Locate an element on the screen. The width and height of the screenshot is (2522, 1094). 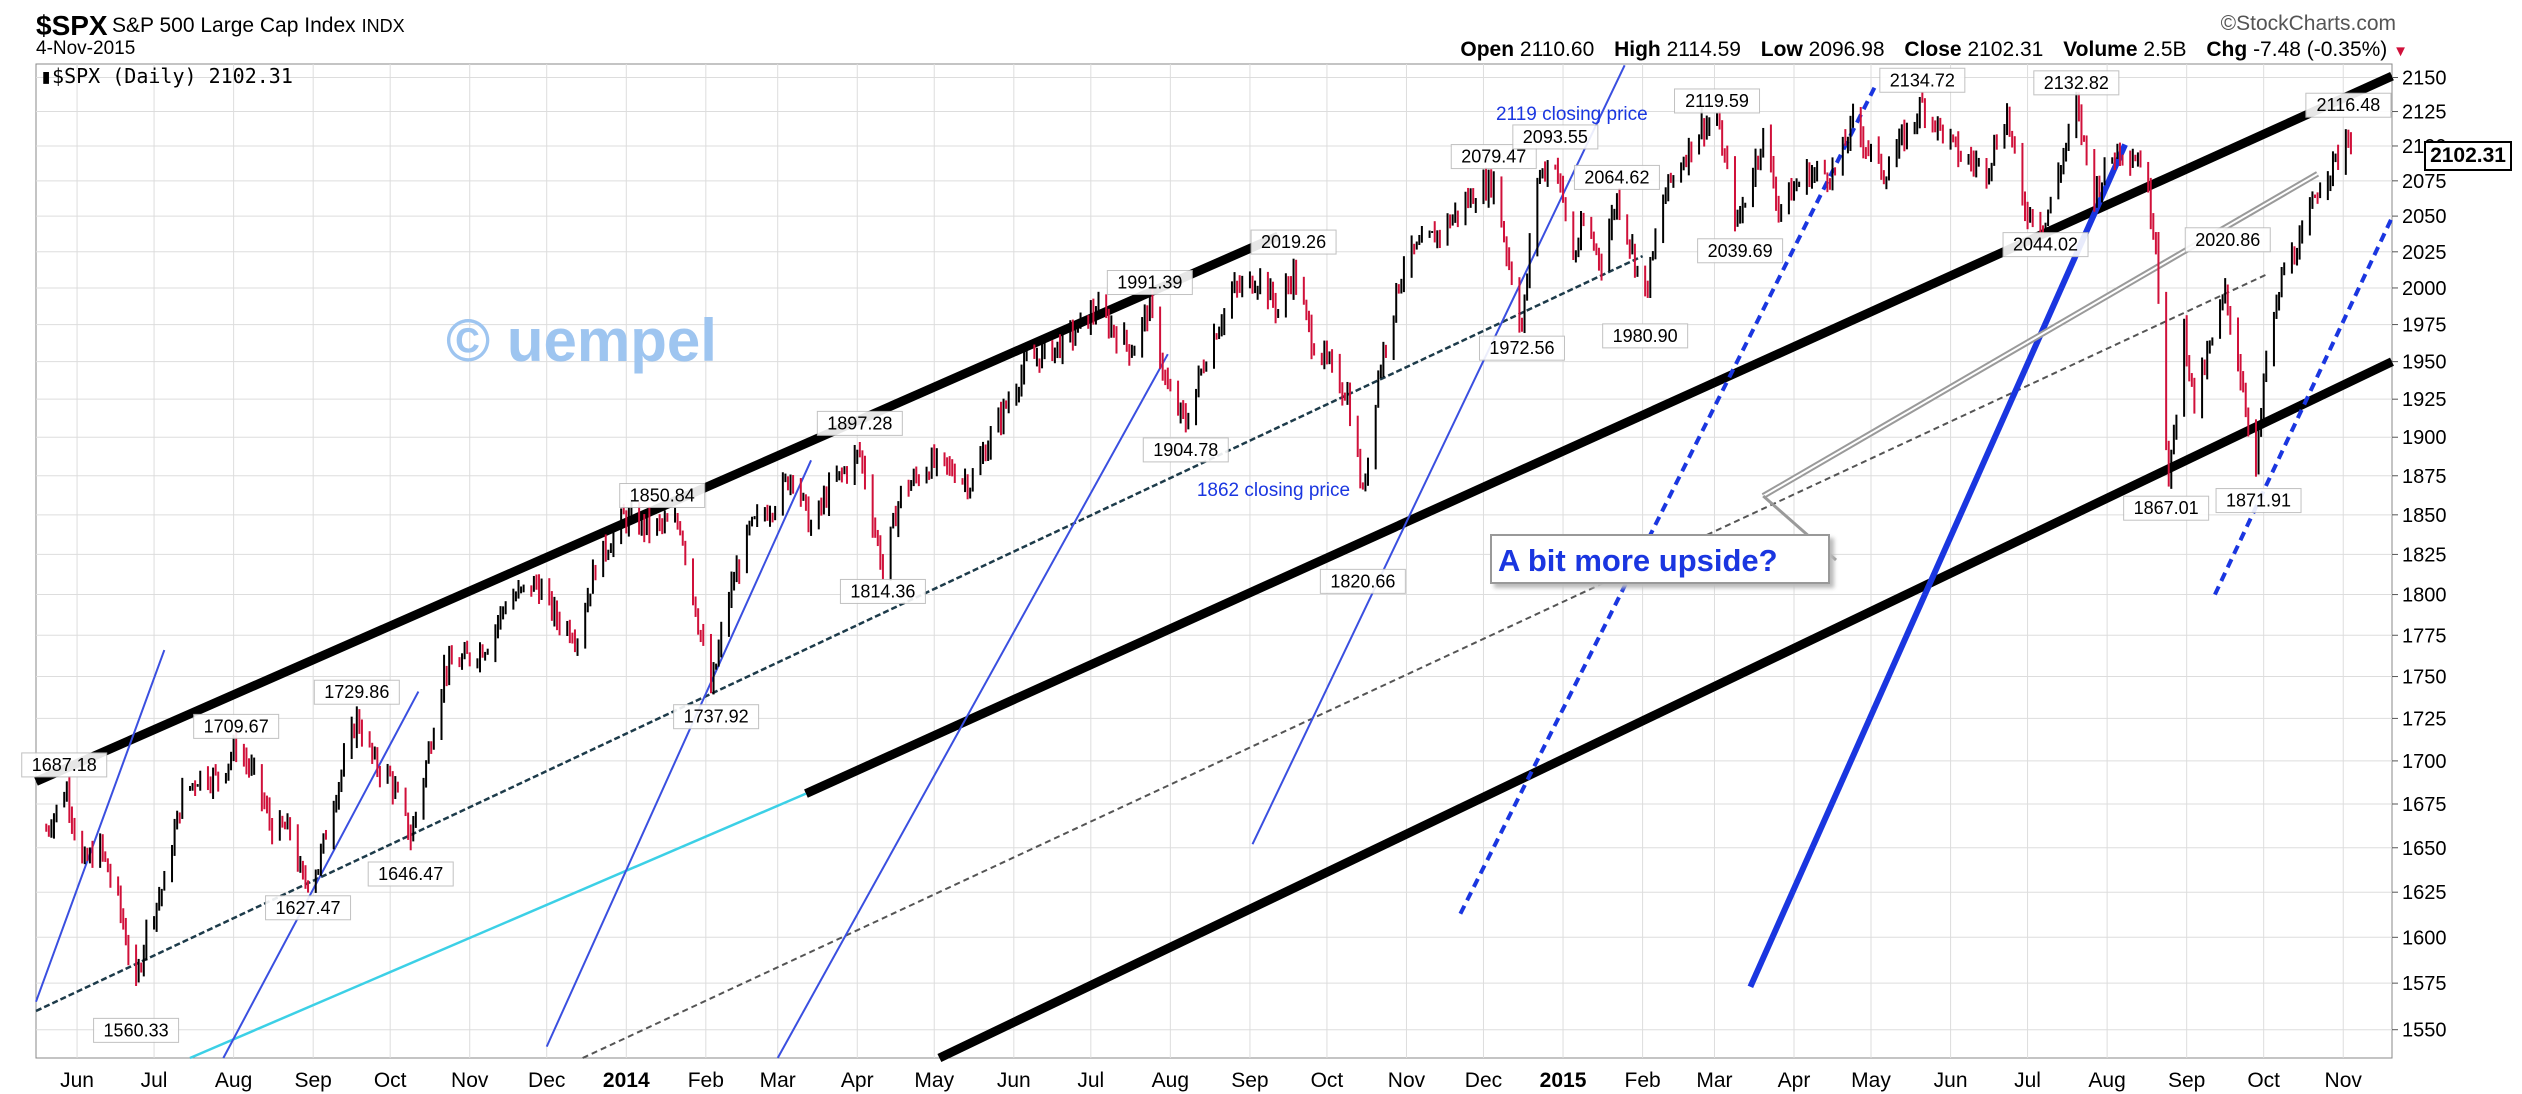
y-tick-label: 2150 is located at coordinates (2424, 79).